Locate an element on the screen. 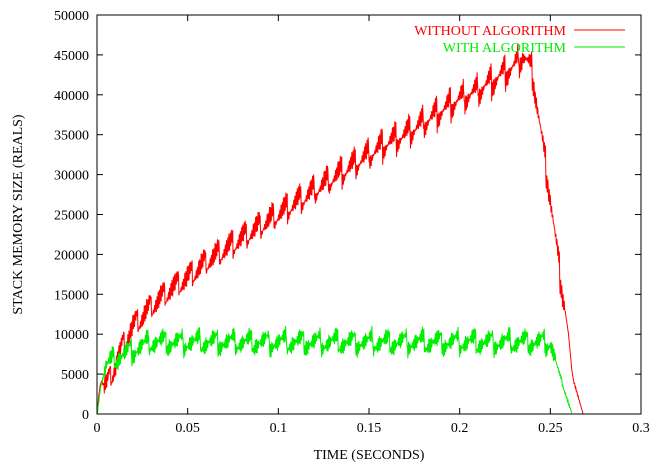 This screenshot has width=657, height=465. x-tick-label: 0.15 is located at coordinates (369, 428).